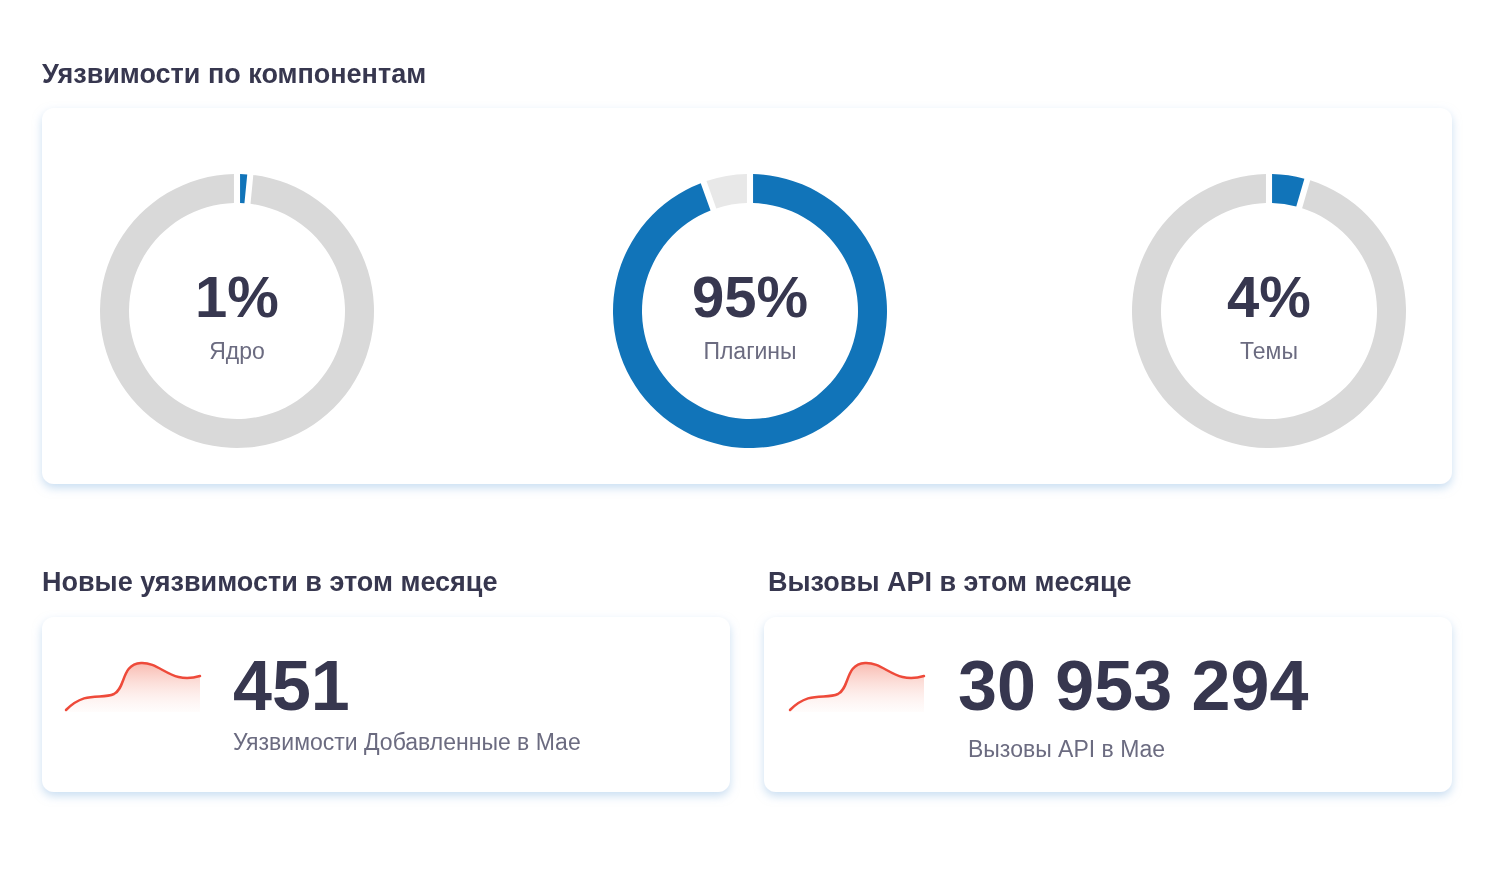 The height and width of the screenshot is (882, 1500). Describe the element at coordinates (237, 351) in the screenshot. I see `slice-label: Ядро` at that location.